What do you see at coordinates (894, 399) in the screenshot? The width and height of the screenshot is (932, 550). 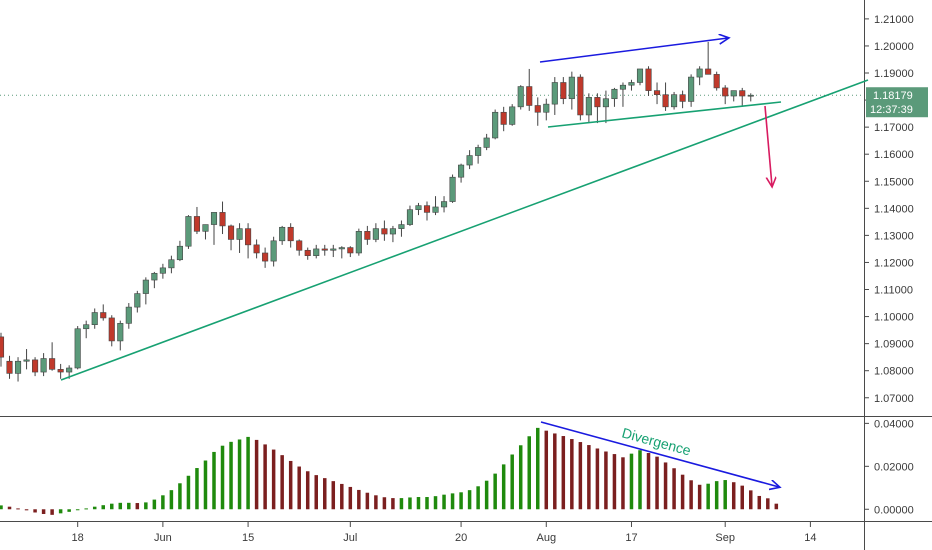 I see `price-tick-label: 1.07000` at bounding box center [894, 399].